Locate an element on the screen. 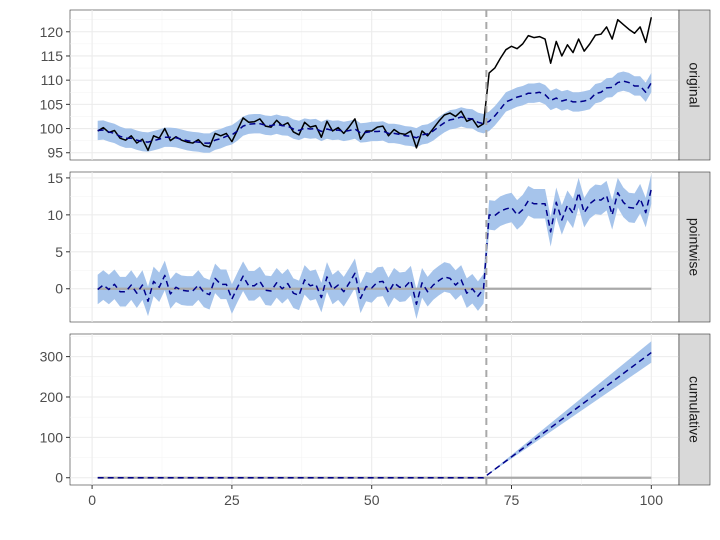 The image size is (720, 540). facet-label: cumulative is located at coordinates (695, 409).